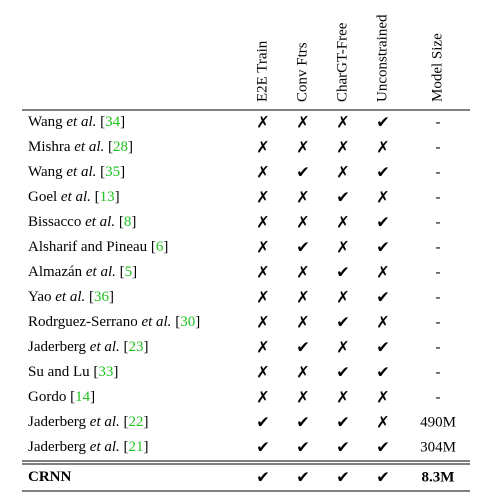 The width and height of the screenshot is (480, 495). I want to click on method-text: 21, so click(136, 447).